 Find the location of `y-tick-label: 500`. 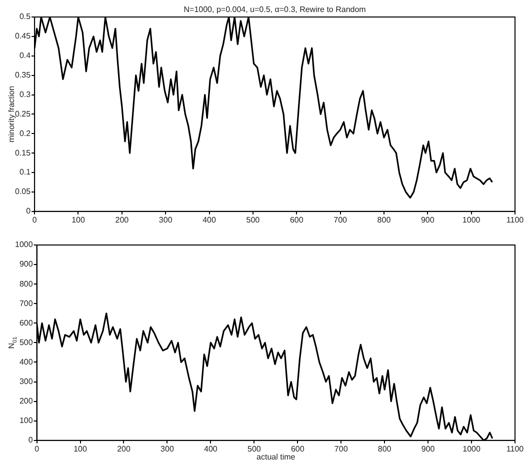

y-tick-label: 500 is located at coordinates (26, 342).